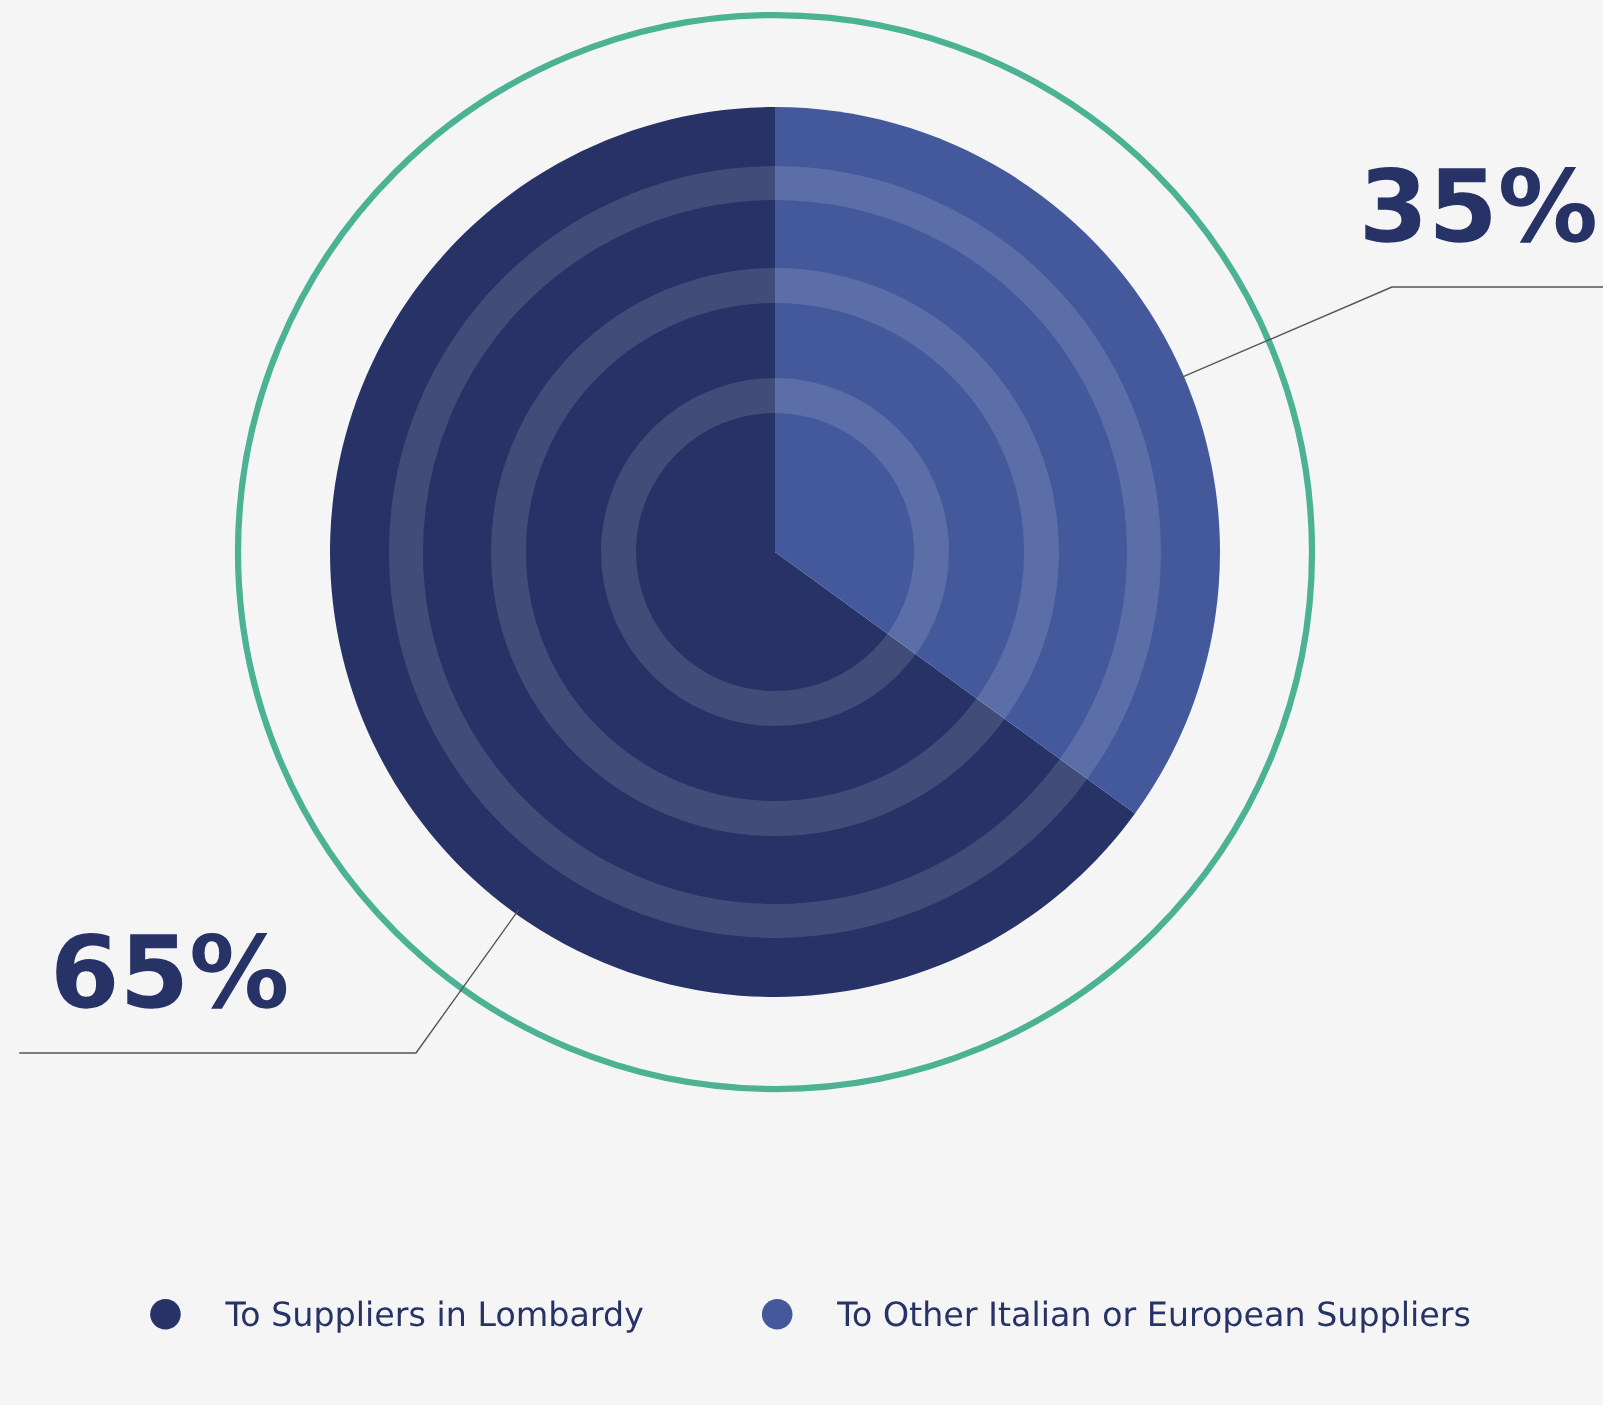 This screenshot has width=1603, height=1405. What do you see at coordinates (171, 970) in the screenshot?
I see `data-label: 65%` at bounding box center [171, 970].